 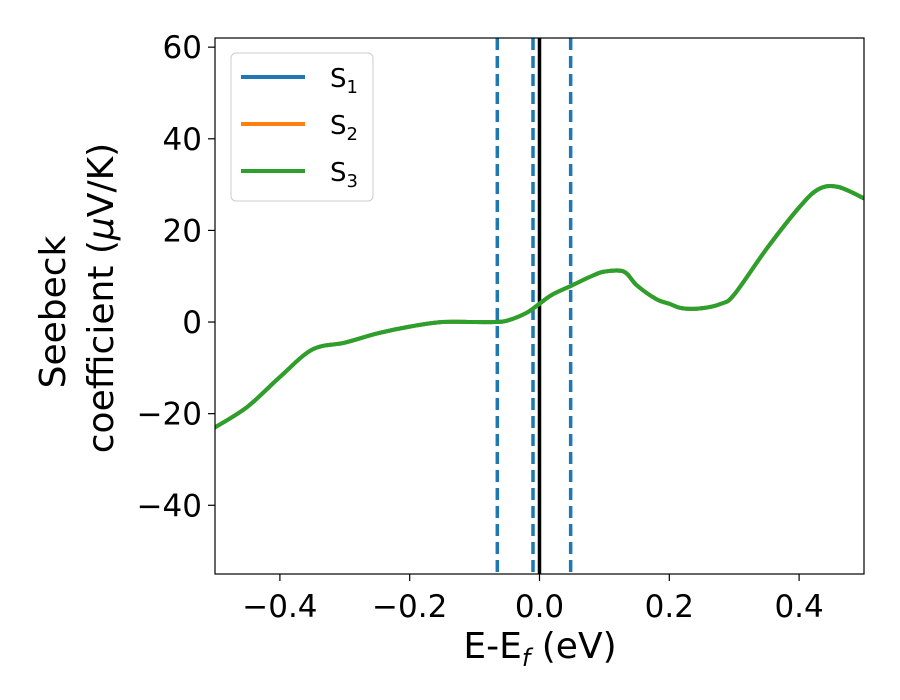 I want to click on legend: S1 S2 S3, so click(x=302, y=127).